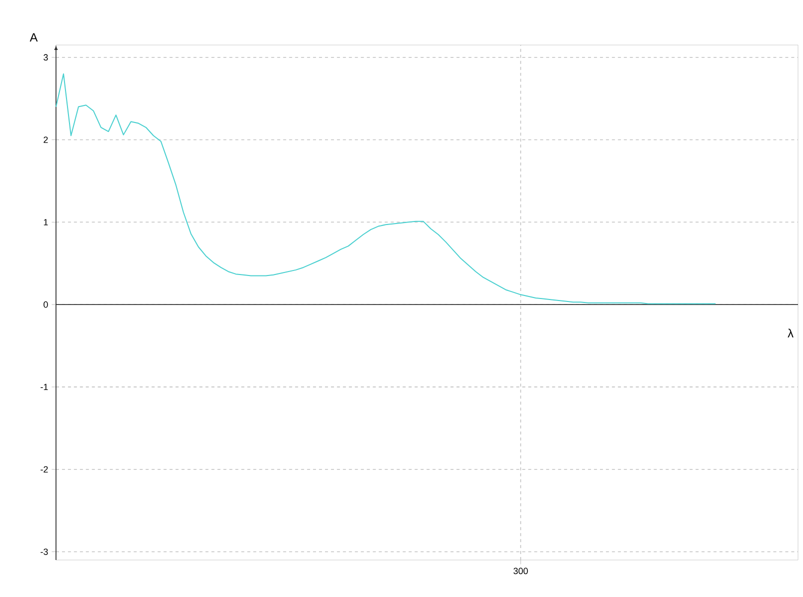 The width and height of the screenshot is (803, 597). What do you see at coordinates (44, 551) in the screenshot?
I see `y-tick-label: -3` at bounding box center [44, 551].